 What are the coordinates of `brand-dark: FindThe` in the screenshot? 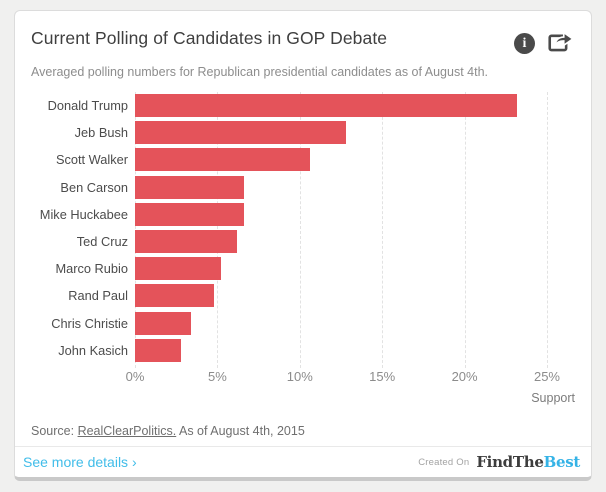 It's located at (510, 462).